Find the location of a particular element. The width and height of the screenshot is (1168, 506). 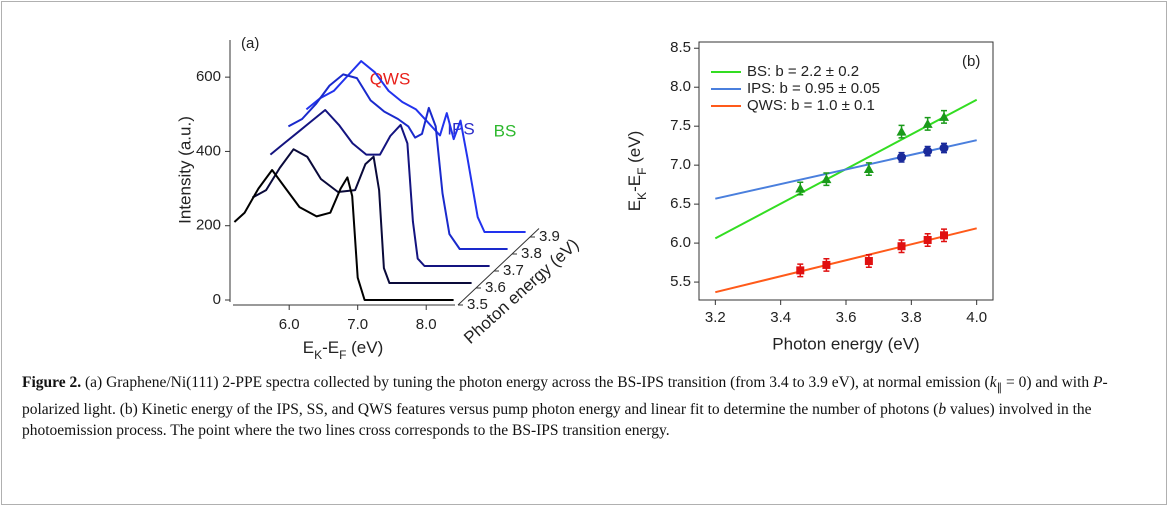

y-tick-label: 7.0 is located at coordinates (680, 164).